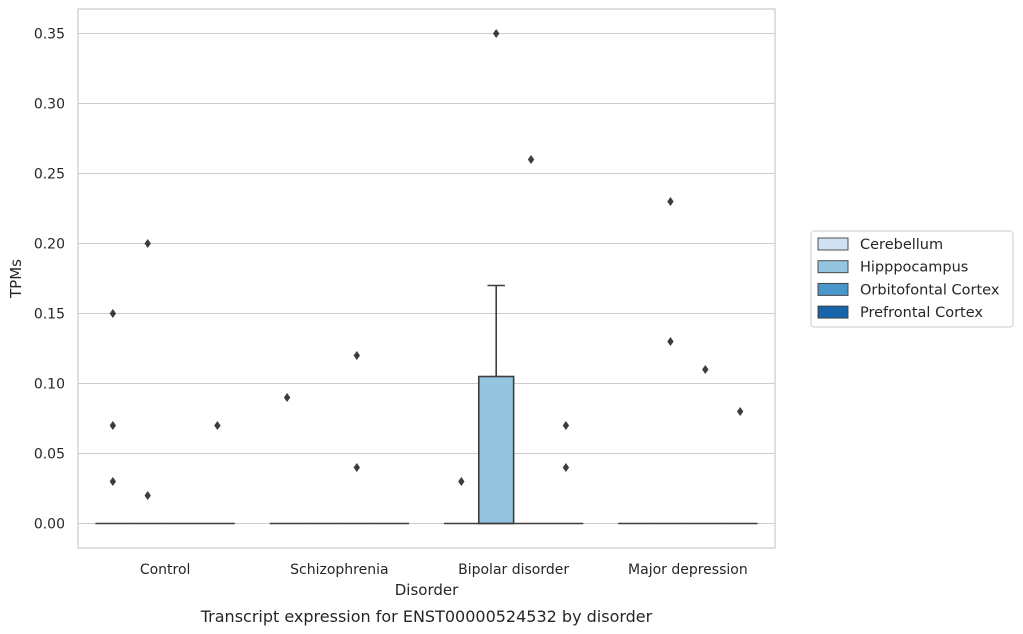  I want to click on y-tick-label: 0.30, so click(49, 105).